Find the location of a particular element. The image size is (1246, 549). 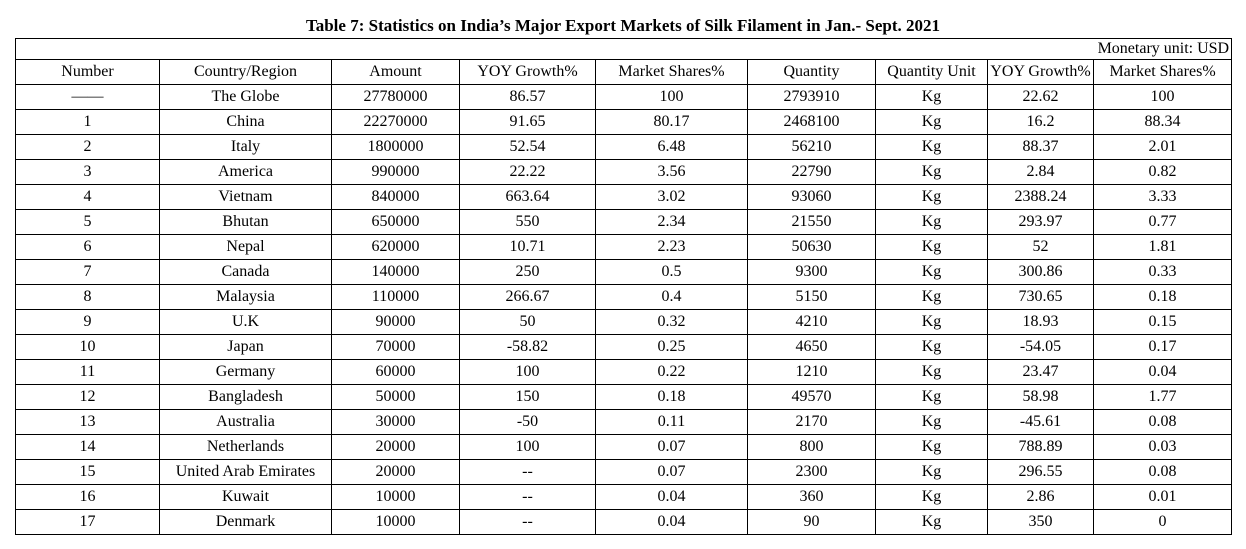

number-cell: 8 is located at coordinates (87, 297).